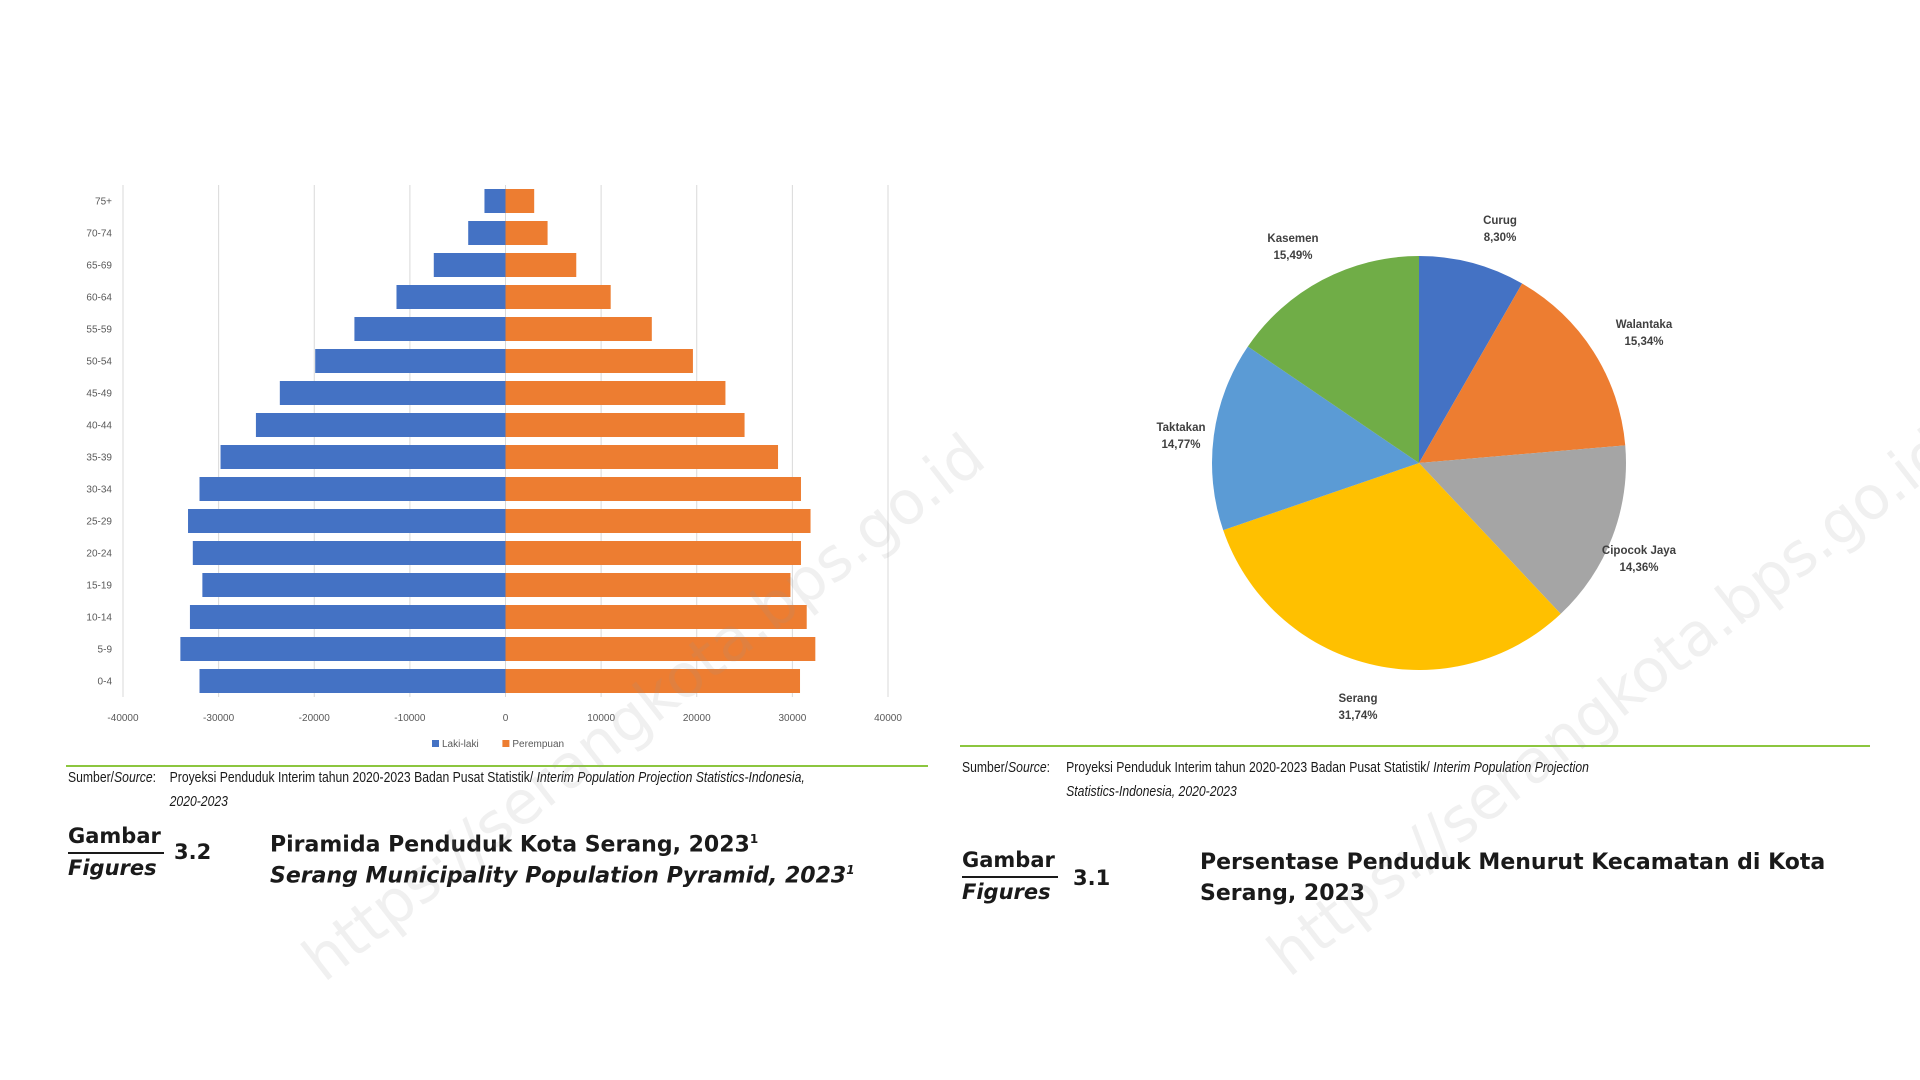  I want to click on age-group-label: 50-54, so click(99, 362).